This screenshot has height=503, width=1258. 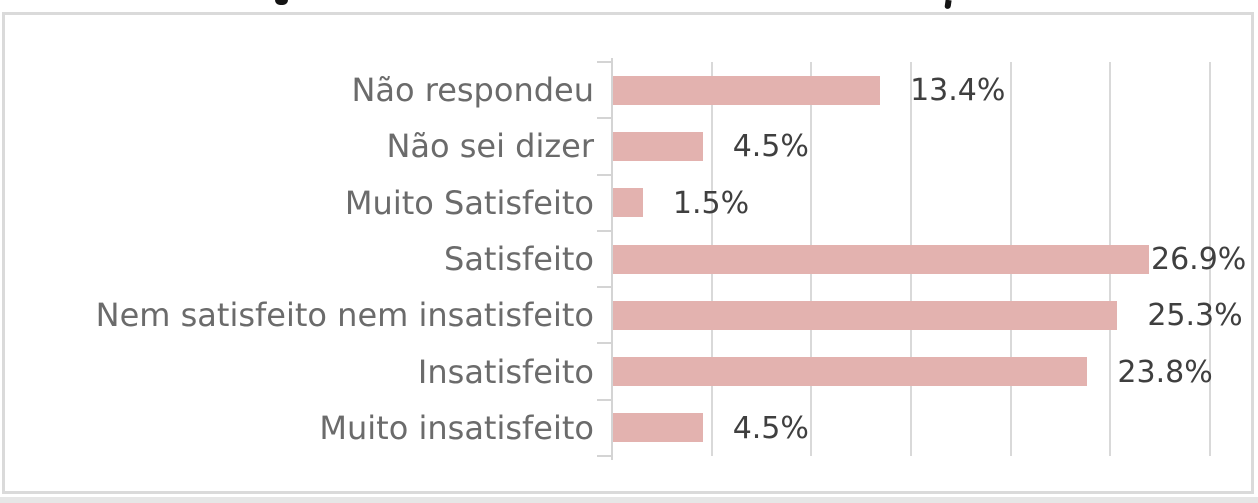 I want to click on category-label: Não sei dizer, so click(x=490, y=146).